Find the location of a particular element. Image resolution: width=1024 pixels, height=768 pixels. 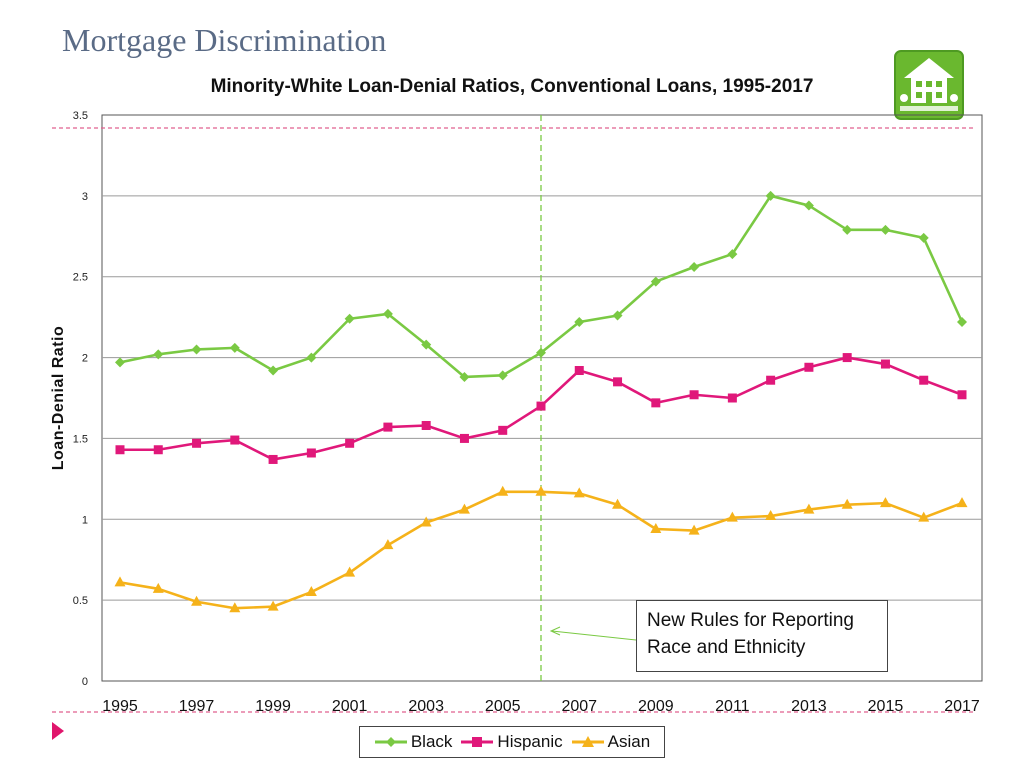

point-hispanic-2014 is located at coordinates (847, 358).